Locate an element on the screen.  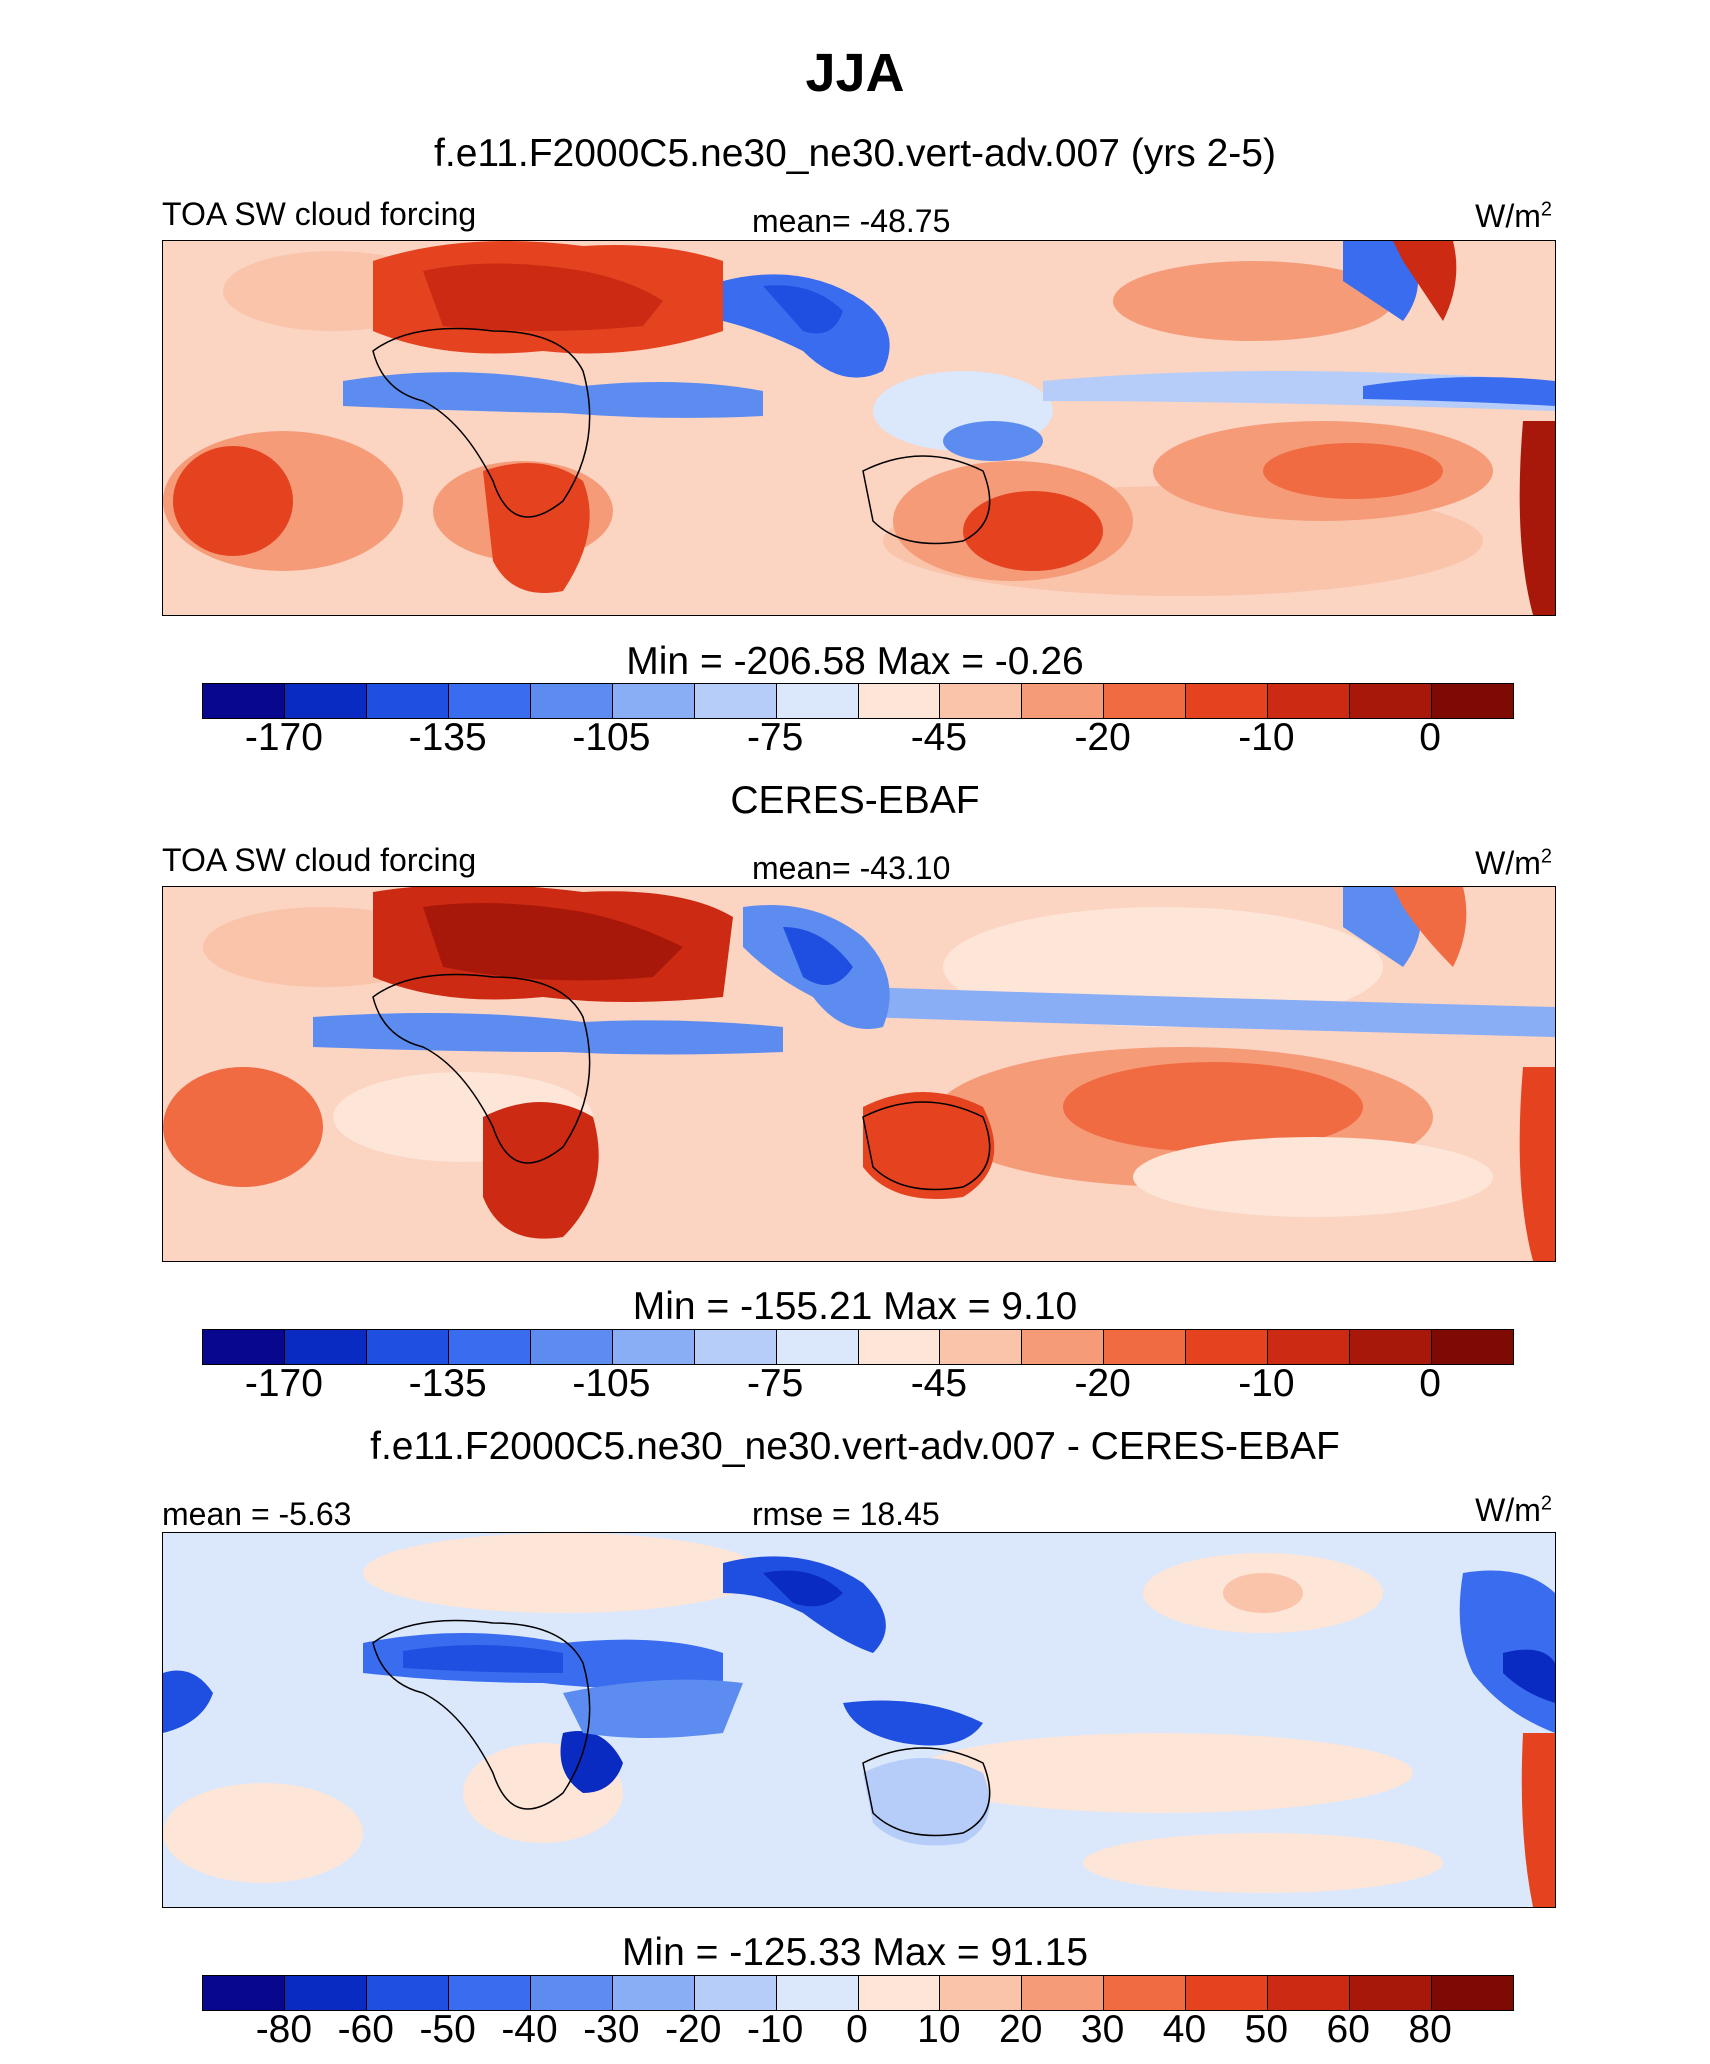
panel-3-minmax: Min = -125.33 Max = 91.15 is located at coordinates (855, 1952).